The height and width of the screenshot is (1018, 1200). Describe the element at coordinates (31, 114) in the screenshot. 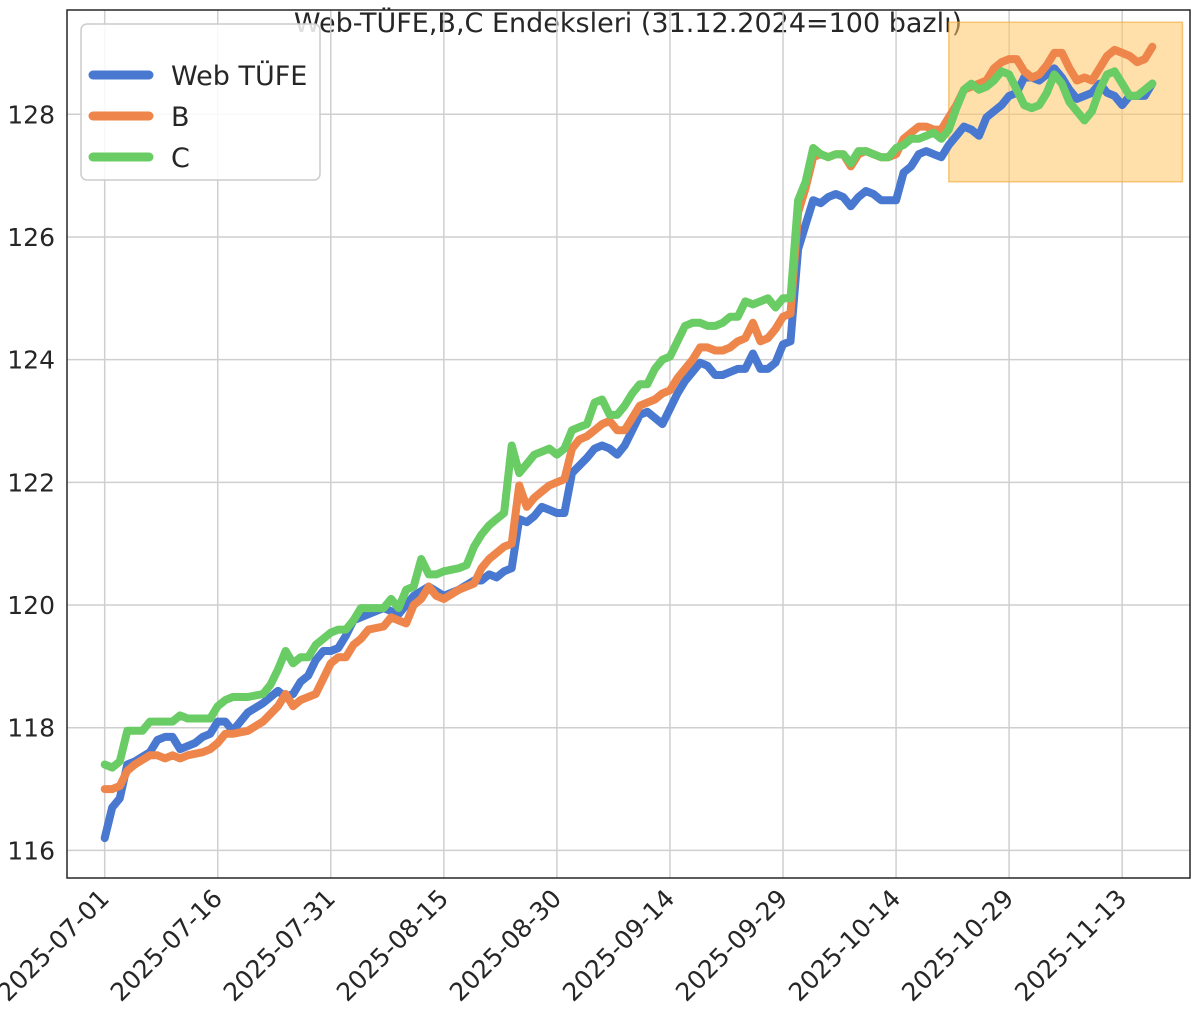

I see `y-tick-label: 128` at that location.